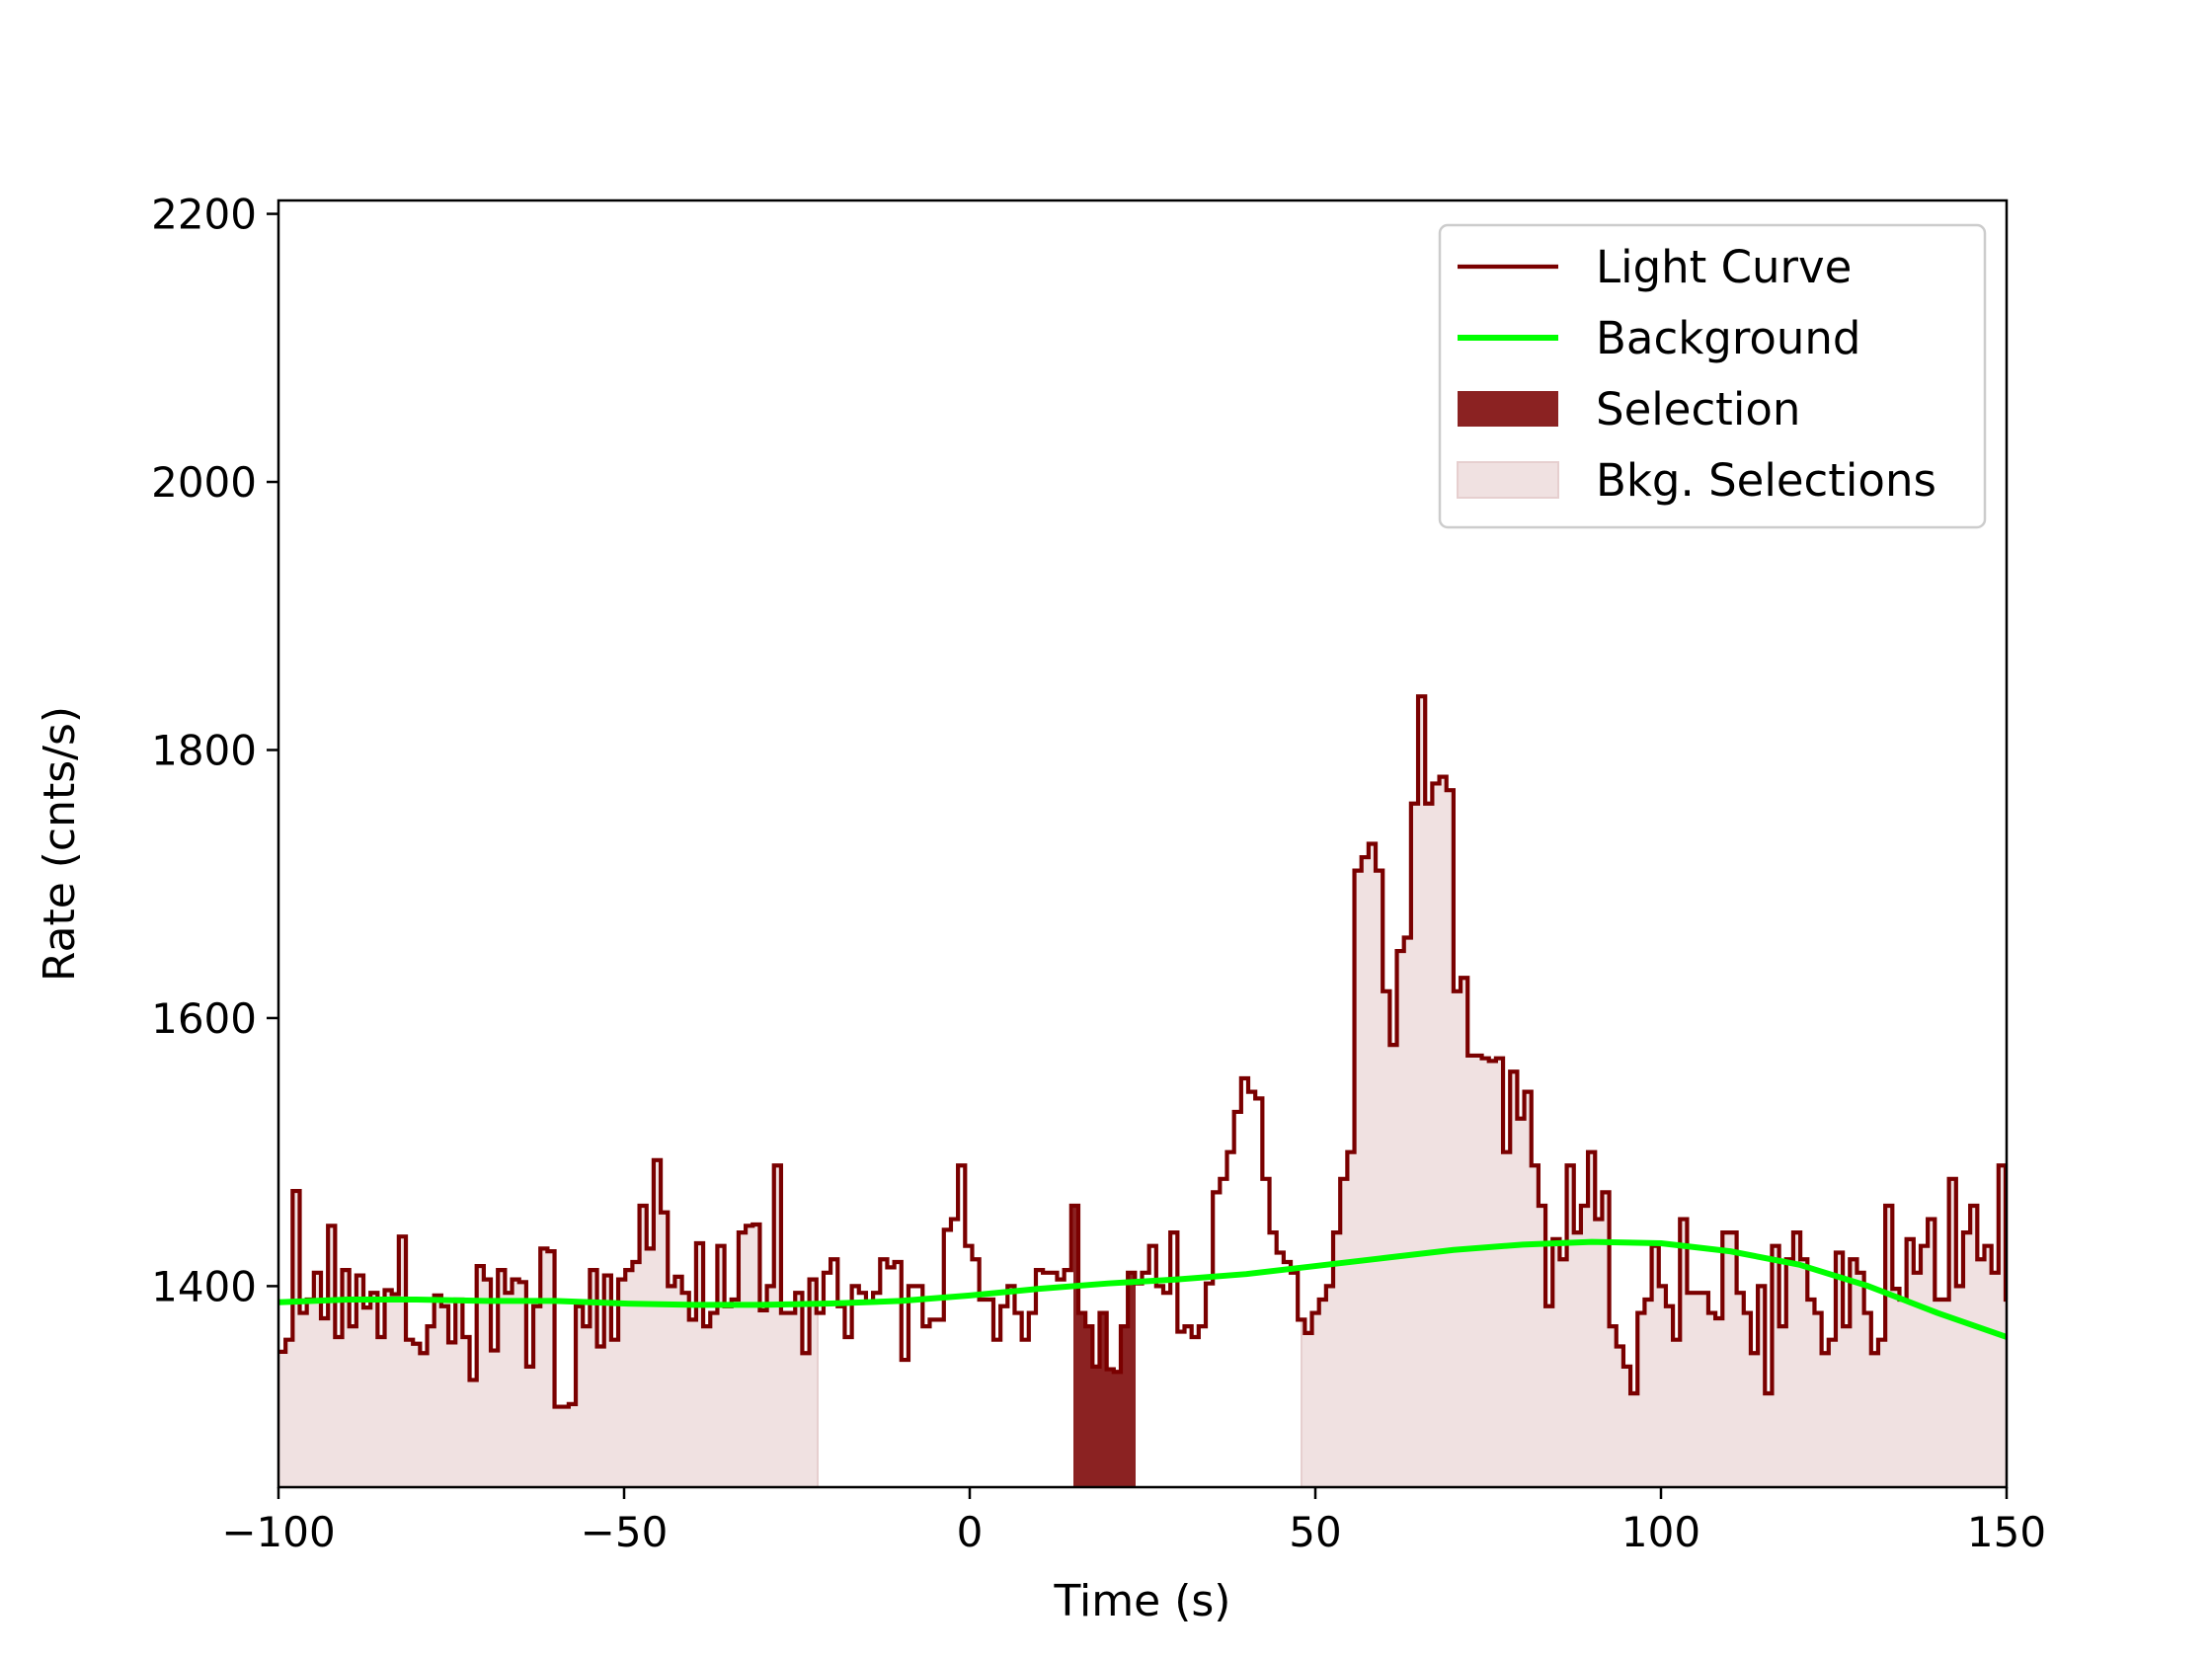  Describe the element at coordinates (204, 215) in the screenshot. I see `y-tick-label: 2200` at that location.